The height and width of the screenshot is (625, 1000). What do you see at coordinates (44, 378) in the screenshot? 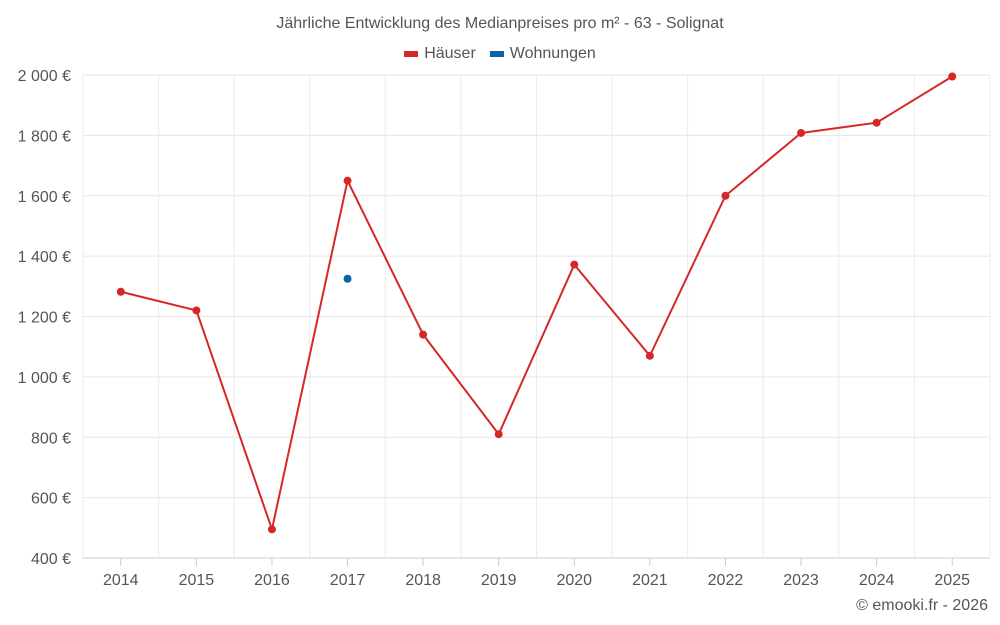
I see `y-tick-label: 1 000 €` at bounding box center [44, 378].